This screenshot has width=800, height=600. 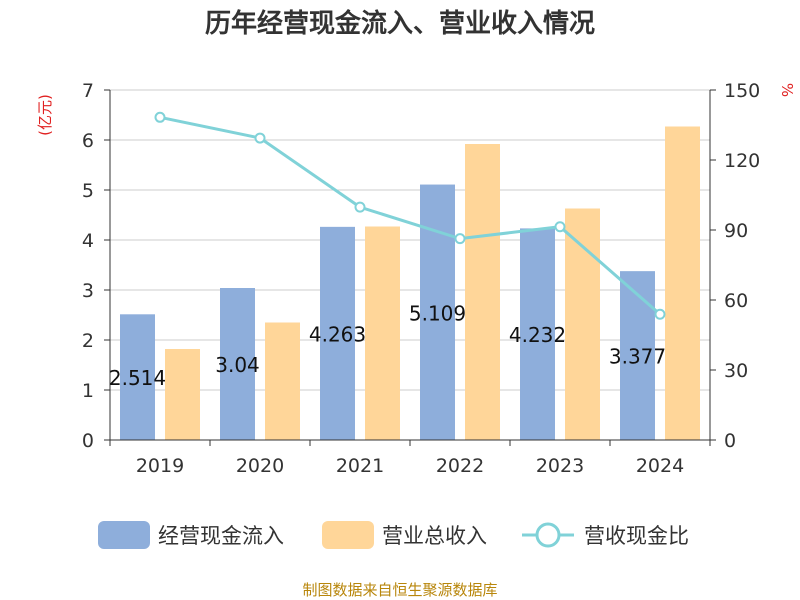 I want to click on legend: 经营现金流入 营业总收入 营收现金比, so click(x=393, y=535).